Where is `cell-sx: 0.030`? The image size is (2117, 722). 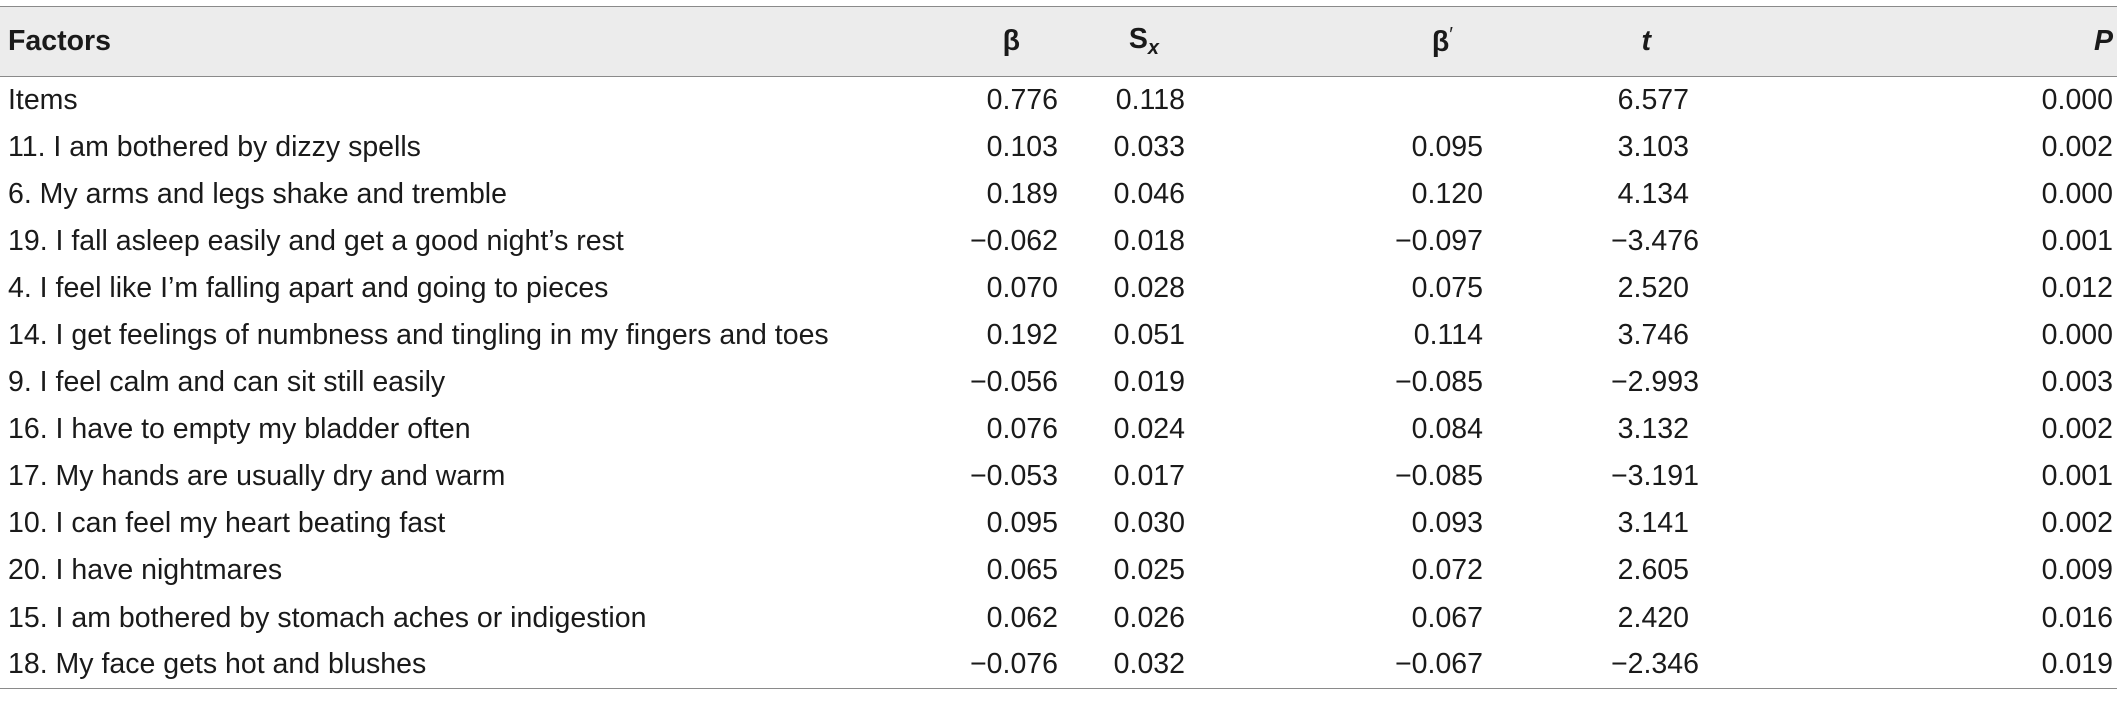
cell-sx: 0.030 is located at coordinates (1149, 523).